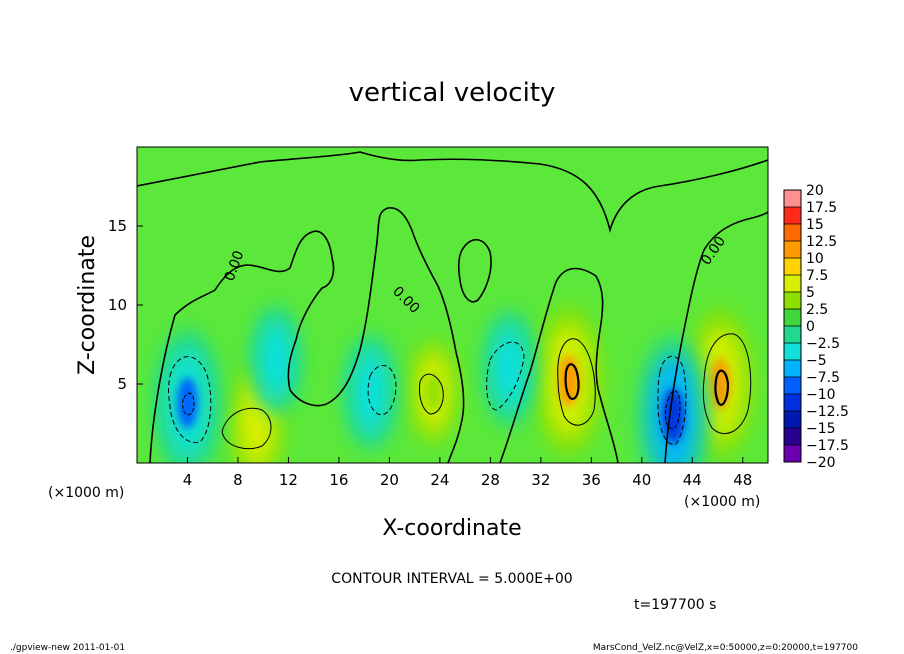  What do you see at coordinates (810, 293) in the screenshot?
I see `colorbar-tick-label: 5` at bounding box center [810, 293].